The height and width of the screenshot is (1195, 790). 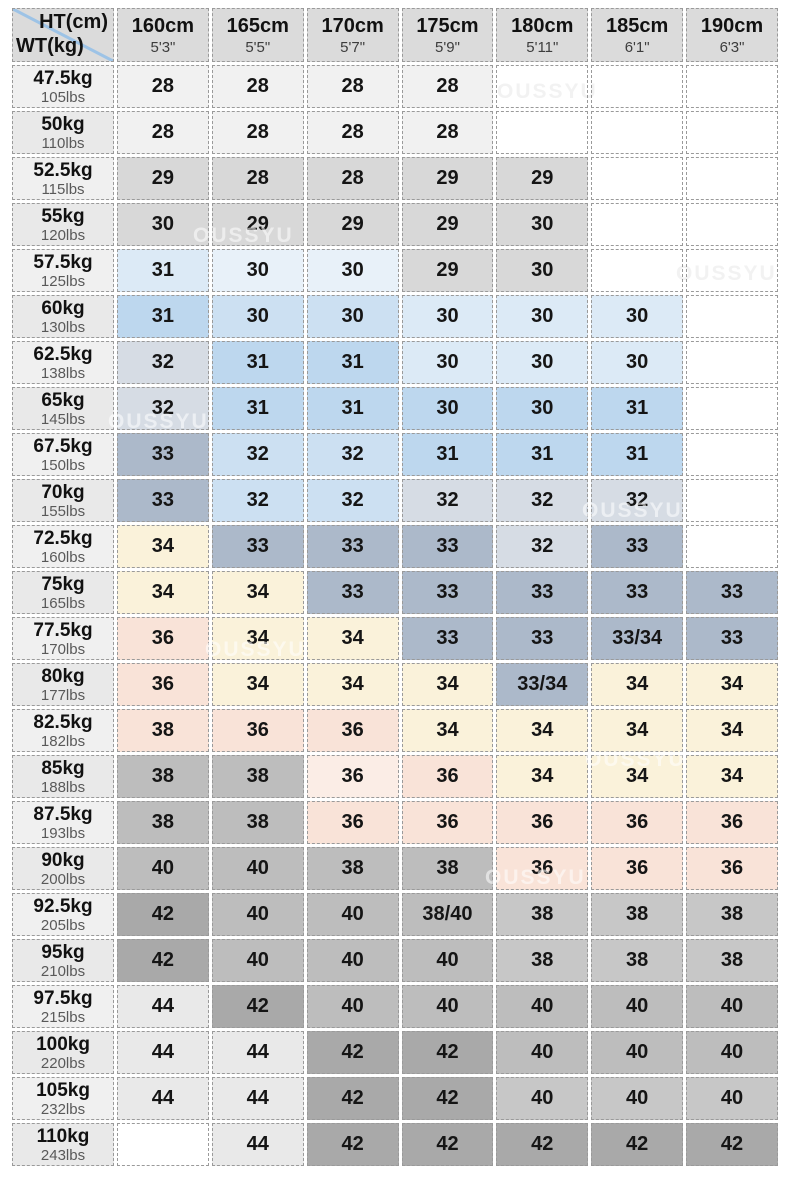 I want to click on weight-kg-label: 70kg, so click(x=63, y=492).